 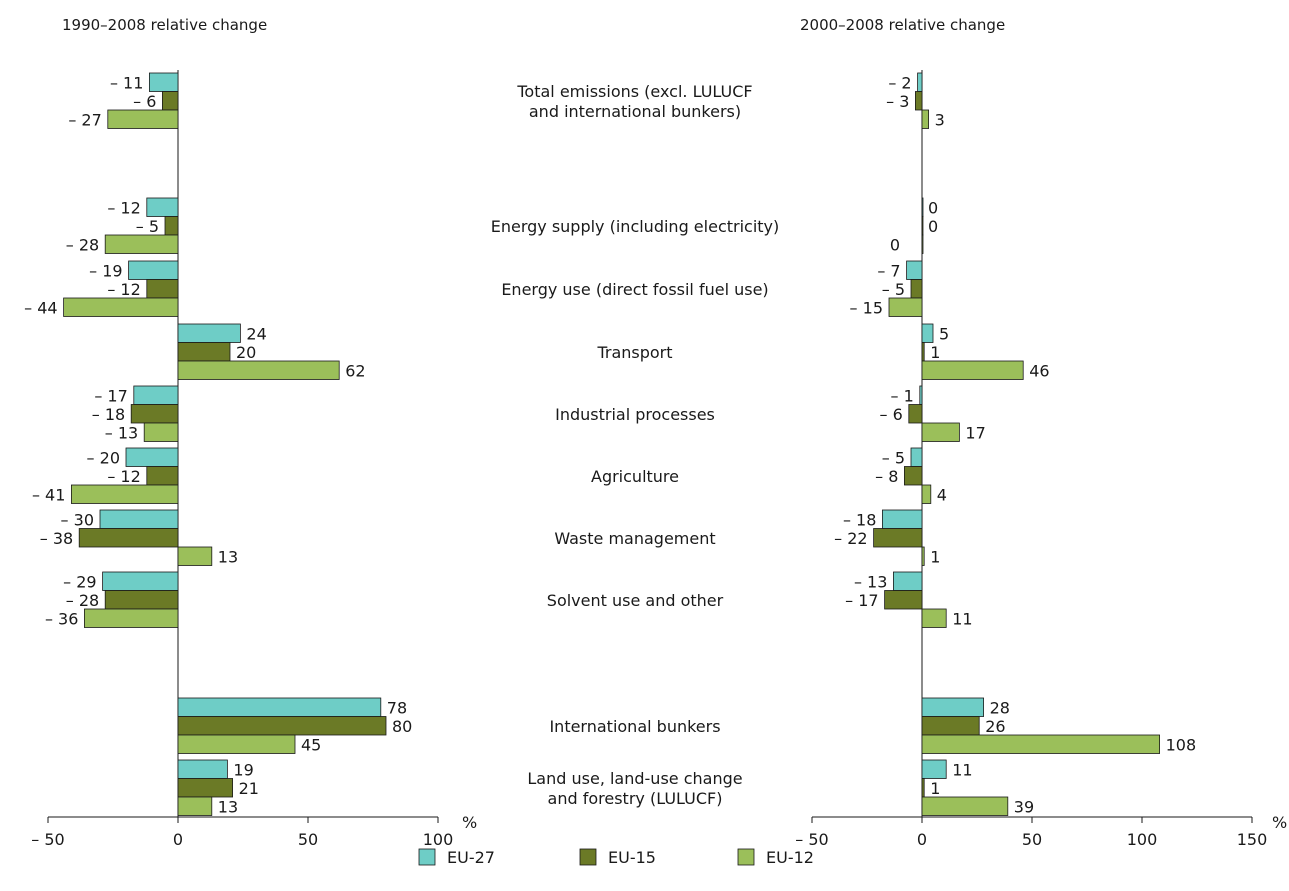 I want to click on p1-data-label: 5, so click(x=944, y=333).